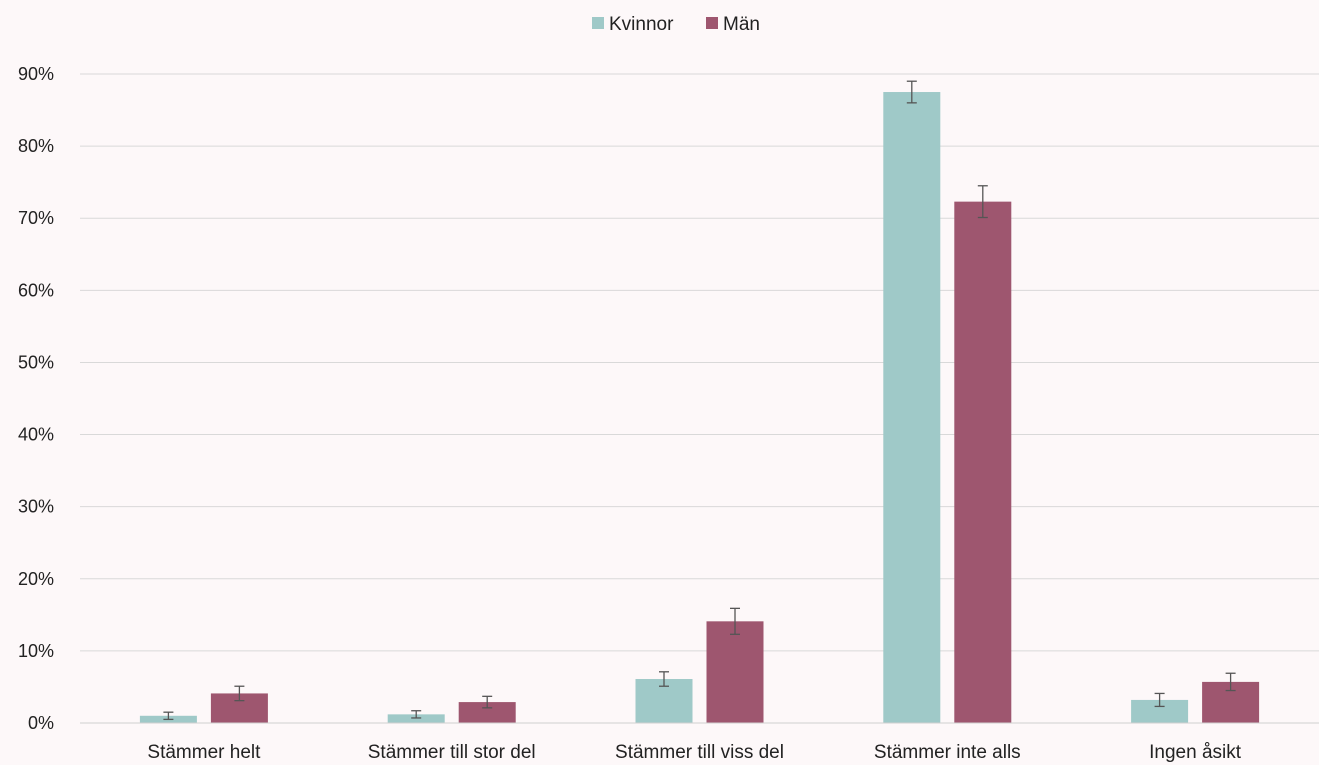 This screenshot has height=765, width=1319. What do you see at coordinates (36, 362) in the screenshot?
I see `y-tick-label: 50%` at bounding box center [36, 362].